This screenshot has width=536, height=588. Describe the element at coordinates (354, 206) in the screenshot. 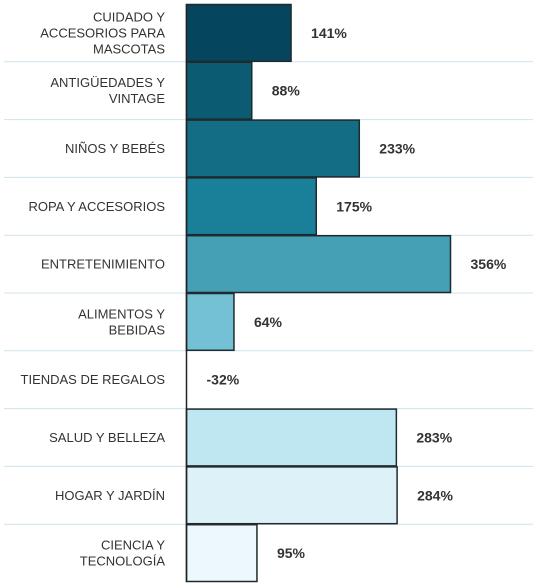

I see `value-label: 175%` at that location.